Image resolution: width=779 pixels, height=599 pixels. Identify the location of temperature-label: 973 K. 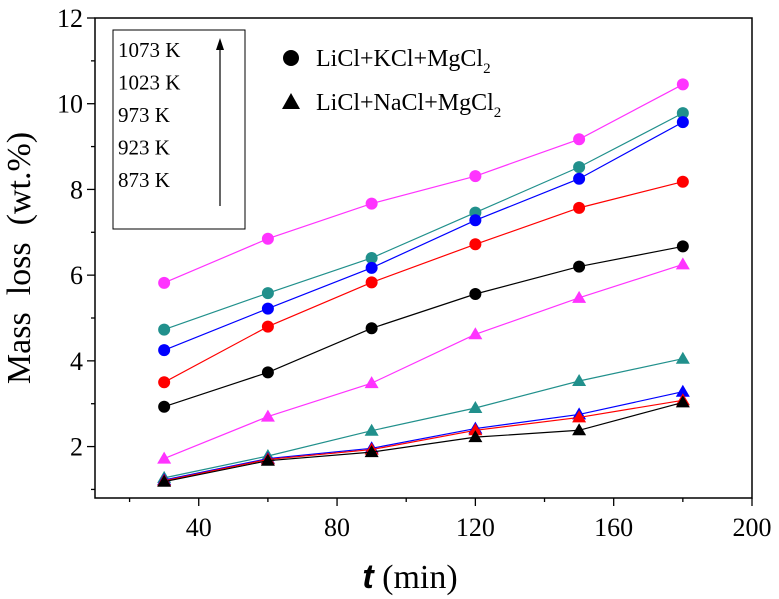
(144, 115).